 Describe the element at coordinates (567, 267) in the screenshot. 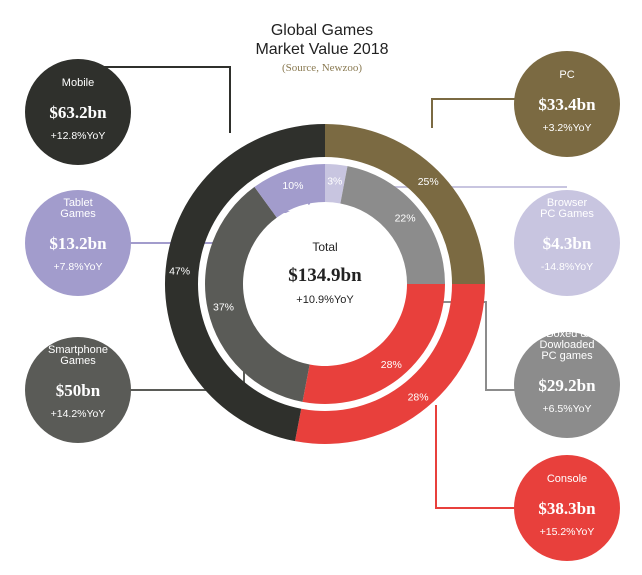

I see `callout-browser-pc-games-yoy: -14.8%YoY` at that location.